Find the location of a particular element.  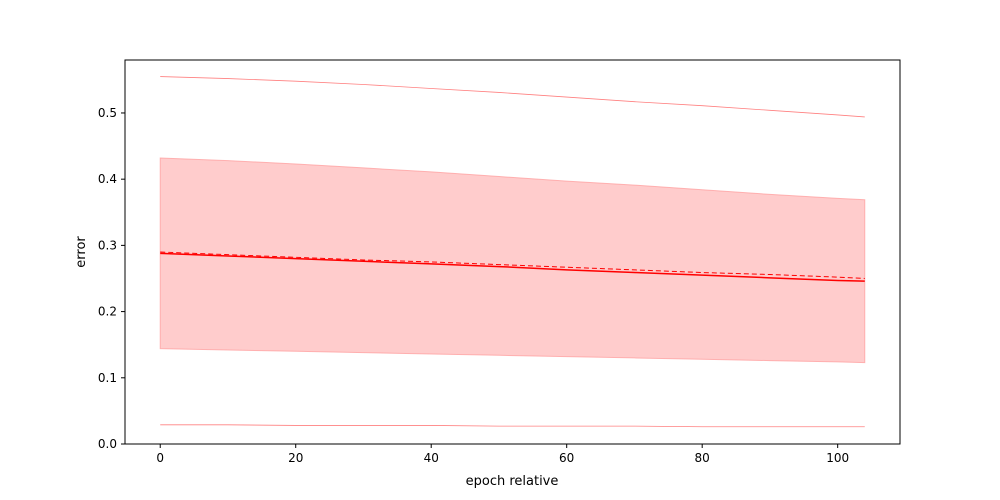

y-axis-ticks: 0.0 0.1 0.2 0.3 0.4 0.5 is located at coordinates (111, 278).